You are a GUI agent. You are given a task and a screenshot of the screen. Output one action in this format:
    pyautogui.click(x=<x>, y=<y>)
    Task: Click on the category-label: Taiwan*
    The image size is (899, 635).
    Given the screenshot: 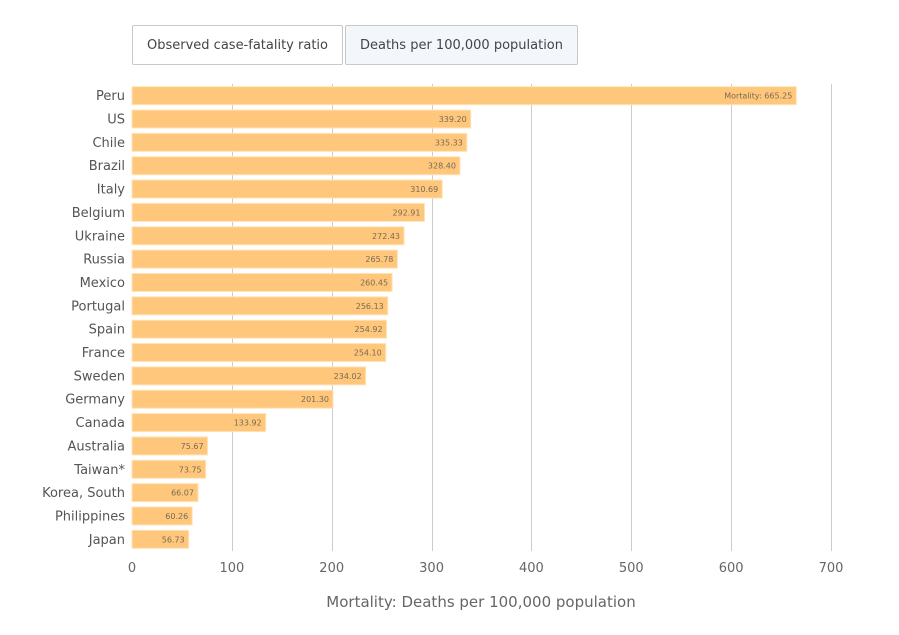 What is the action you would take?
    pyautogui.click(x=99, y=470)
    